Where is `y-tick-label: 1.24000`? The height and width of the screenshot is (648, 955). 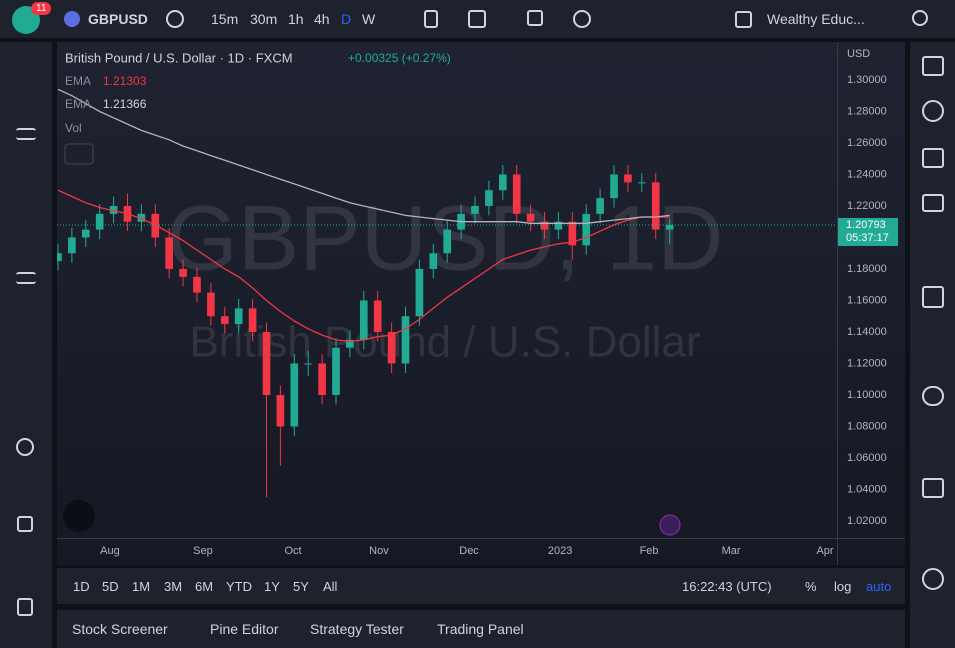
y-tick-label: 1.24000 is located at coordinates (867, 174).